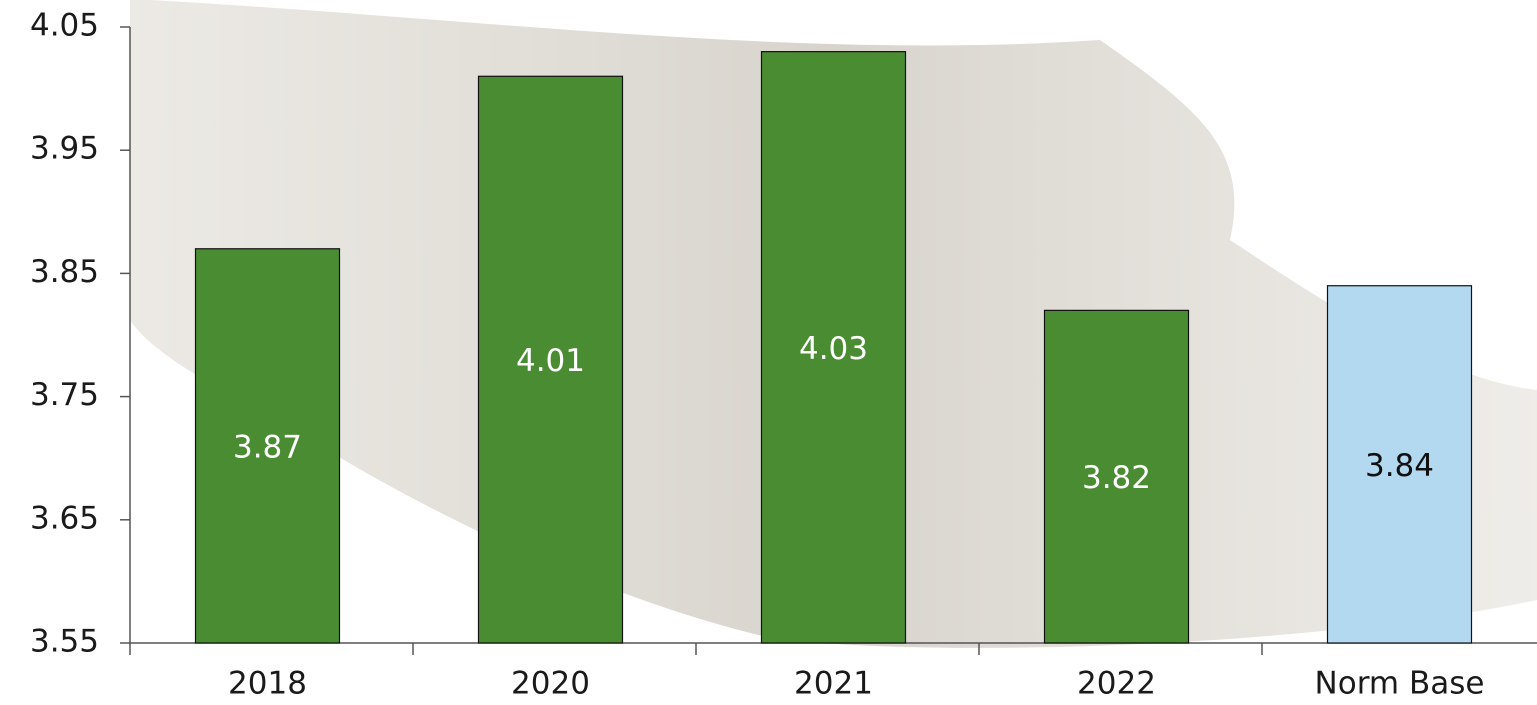 This screenshot has width=1537, height=705. Describe the element at coordinates (64, 642) in the screenshot. I see `y-tick-label: 3.55` at that location.